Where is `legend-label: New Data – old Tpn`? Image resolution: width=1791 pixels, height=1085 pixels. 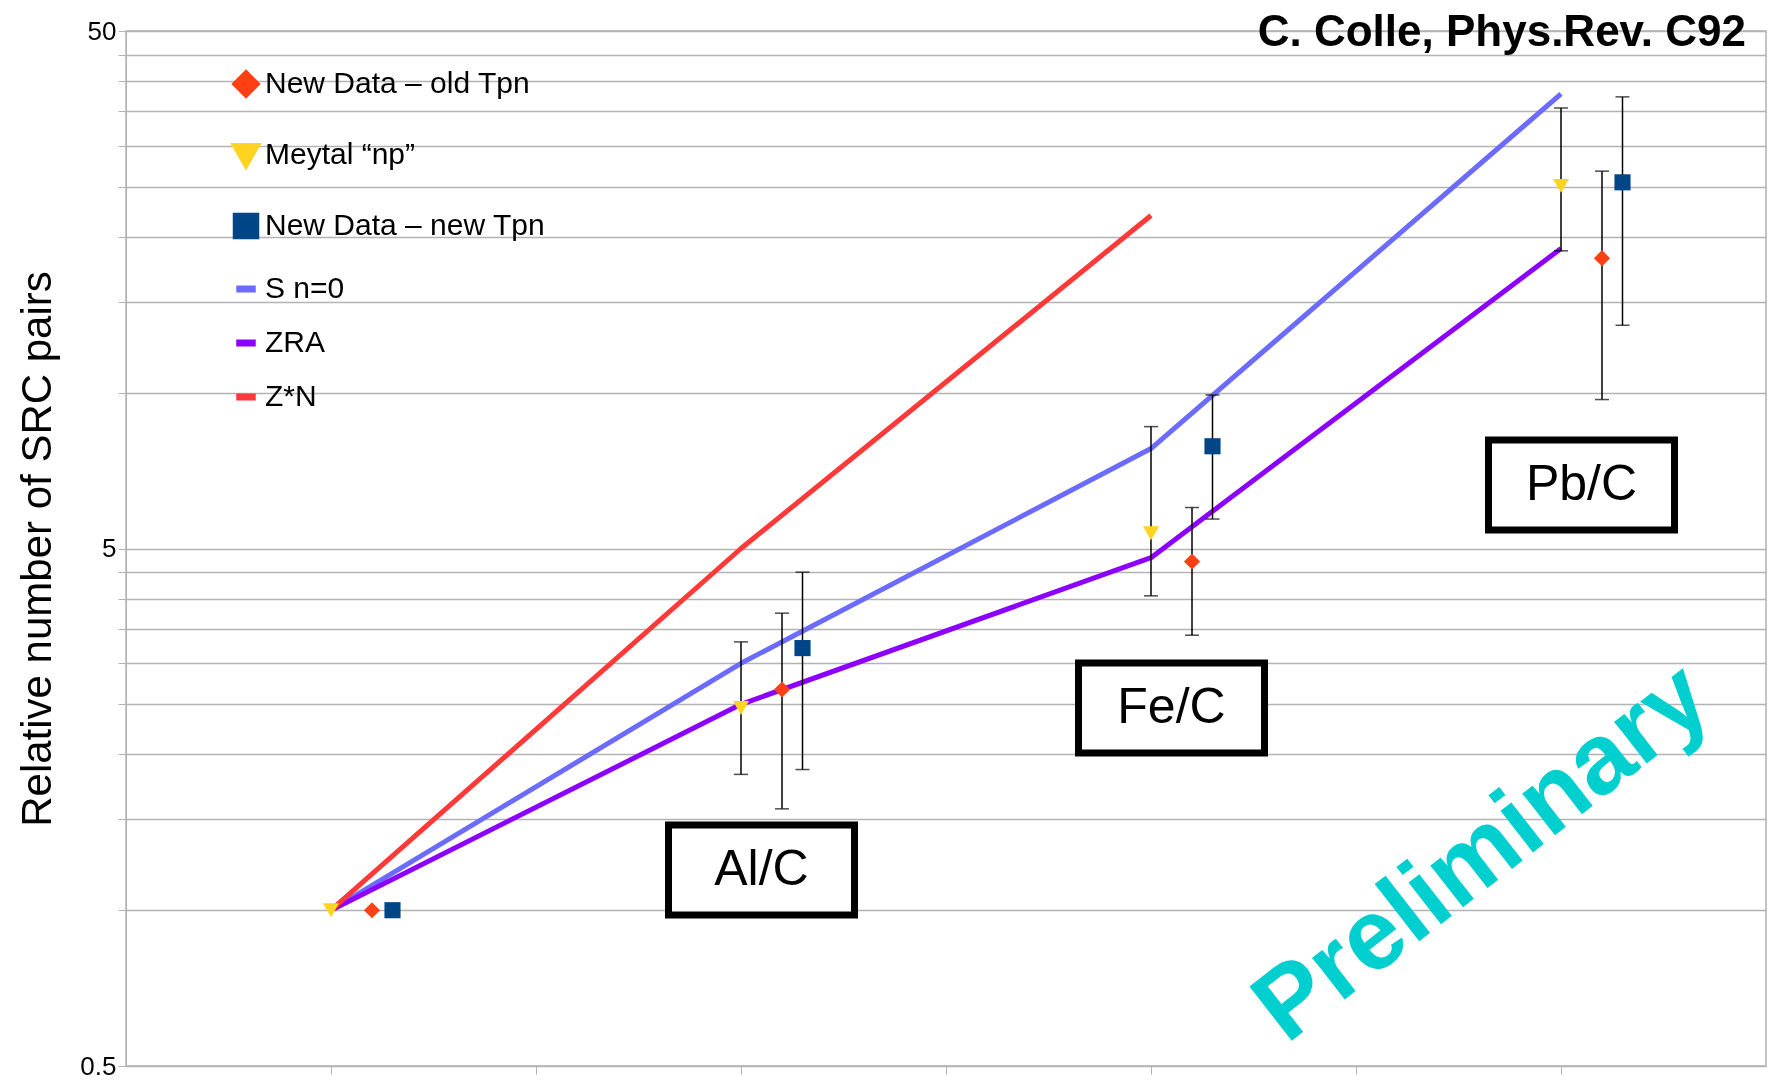 legend-label: New Data – old Tpn is located at coordinates (397, 82).